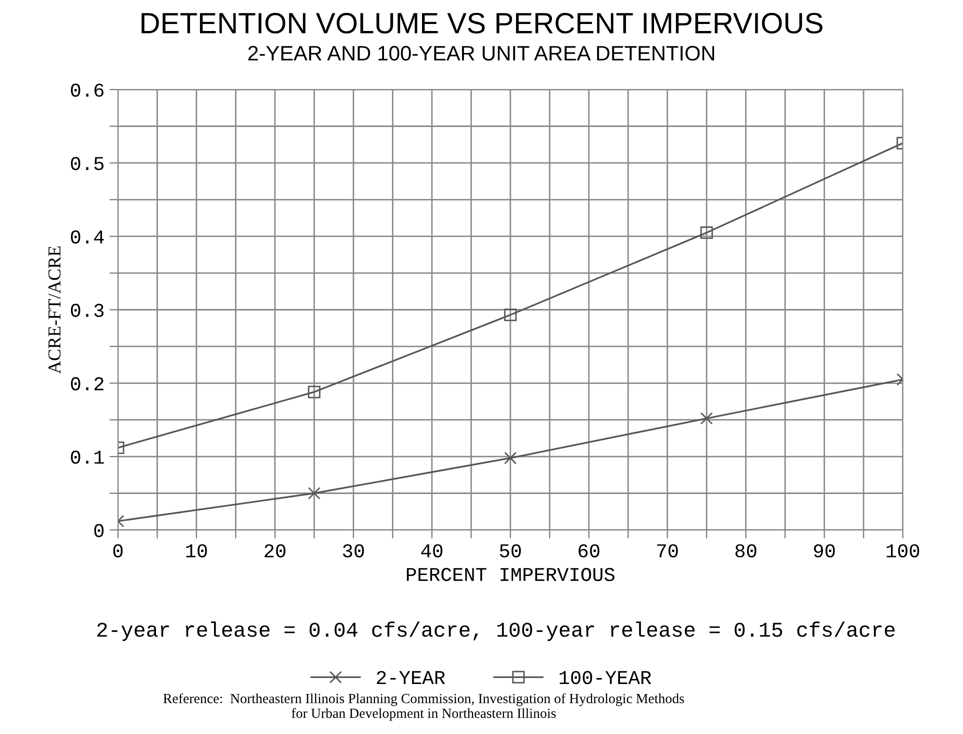  Describe the element at coordinates (496, 631) in the screenshot. I see `text: 2-year release = 0.04 cfs/acre, 100-year release = 0.15 cfs/acre` at that location.